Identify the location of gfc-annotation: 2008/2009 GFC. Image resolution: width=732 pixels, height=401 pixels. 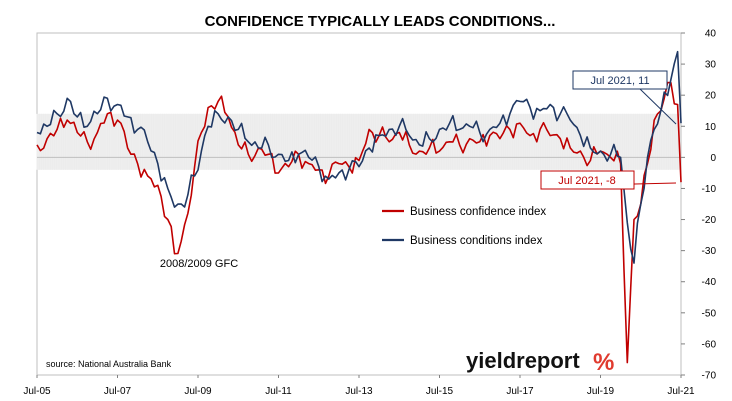
(199, 264).